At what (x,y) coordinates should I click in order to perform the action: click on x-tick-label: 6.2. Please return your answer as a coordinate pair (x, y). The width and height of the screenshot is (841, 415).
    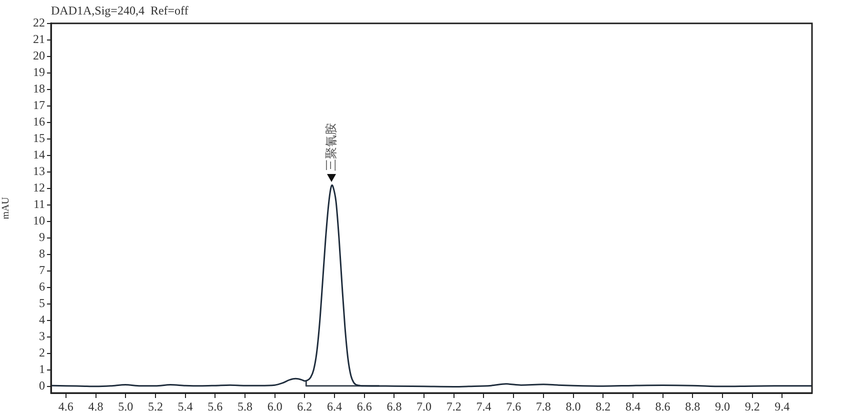
    Looking at the image, I should click on (304, 406).